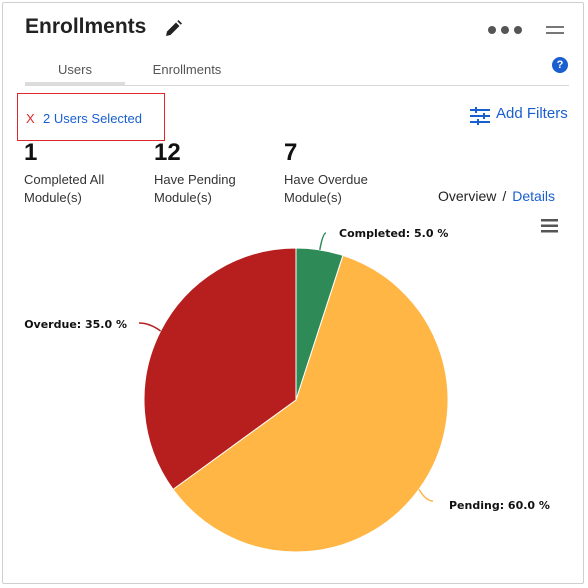 The image size is (588, 588). I want to click on drag-handle-icon, so click(555, 30).